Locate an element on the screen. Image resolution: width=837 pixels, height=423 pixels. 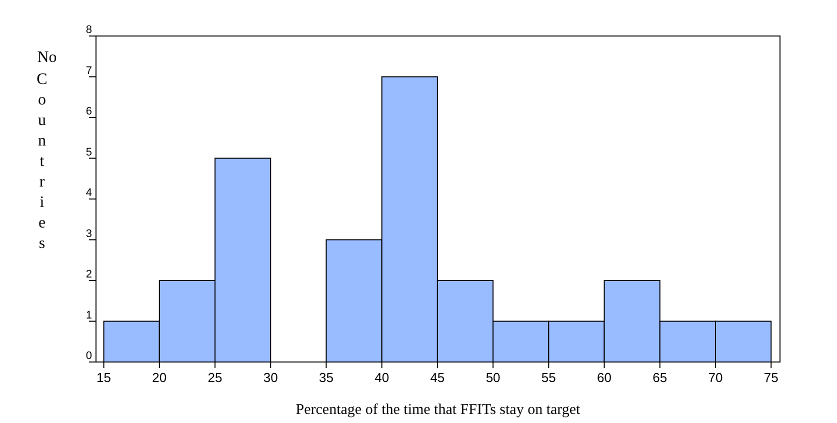
x-tick-label: 65 is located at coordinates (660, 377).